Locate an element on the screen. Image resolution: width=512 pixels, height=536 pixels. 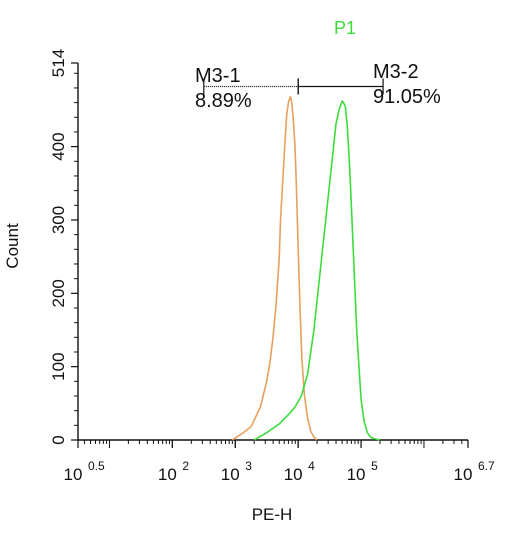
y-ticks: 0 100 200 300 400 514 is located at coordinates (63, 247).